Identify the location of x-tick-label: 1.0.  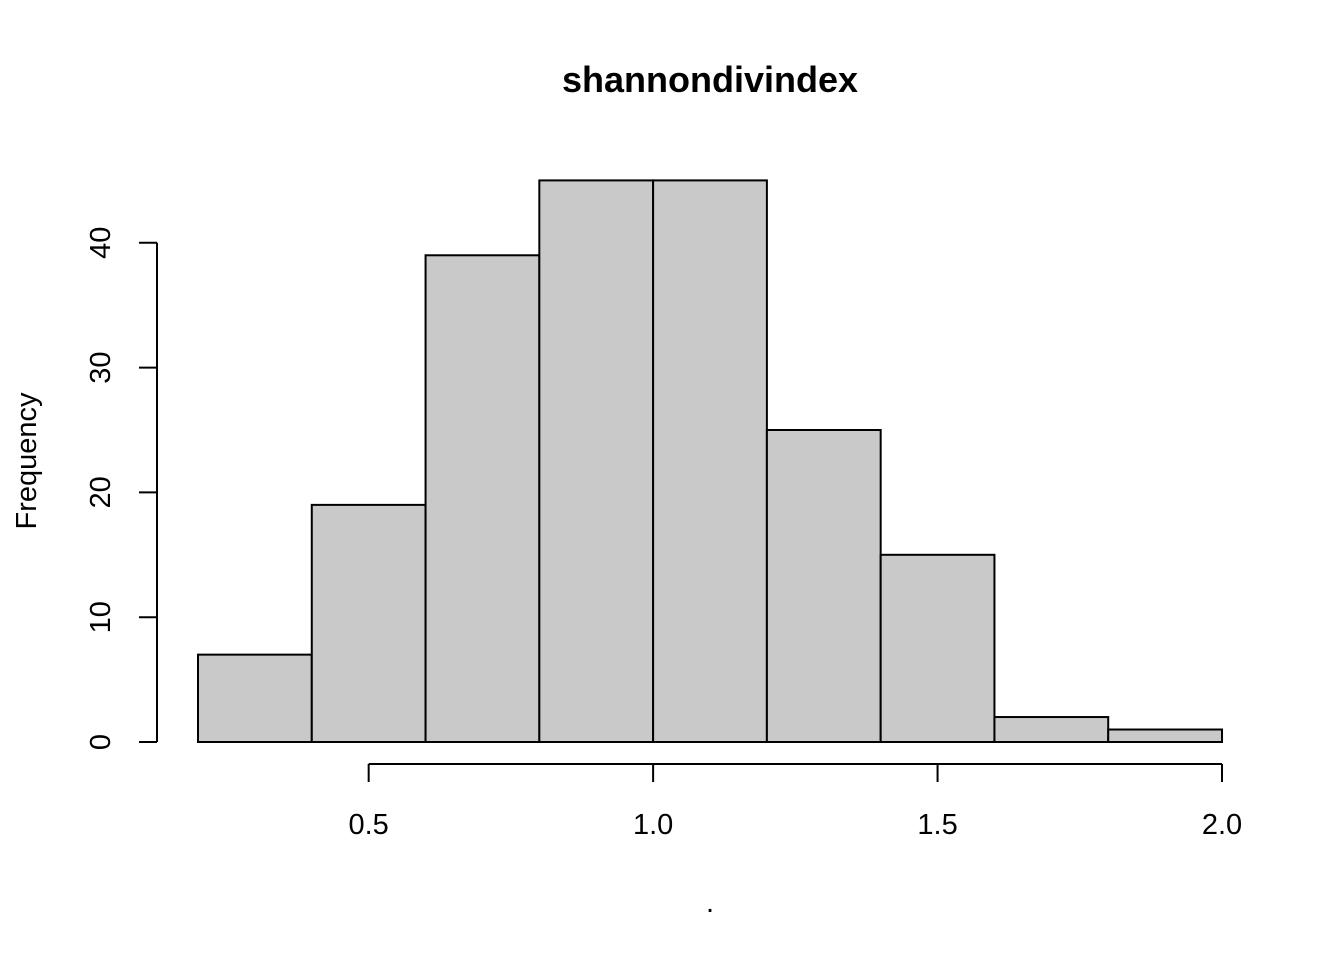
(653, 825).